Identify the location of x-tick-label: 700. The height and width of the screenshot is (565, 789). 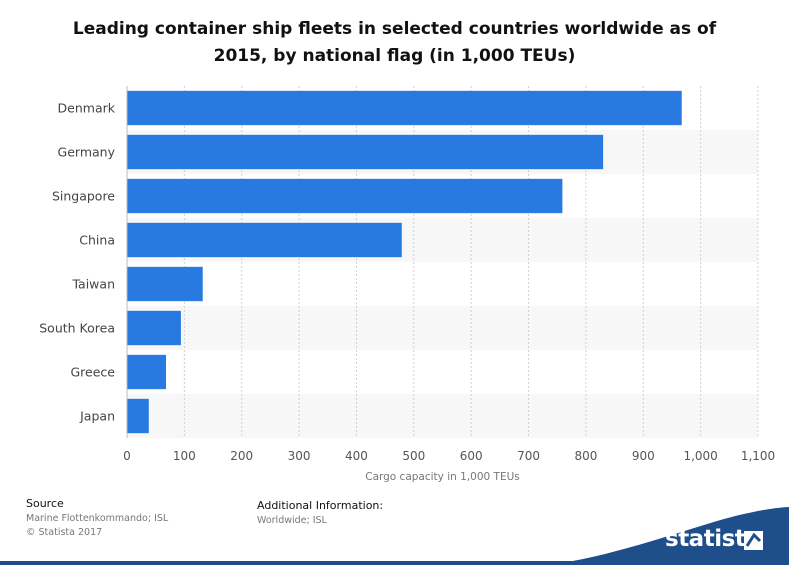
(528, 456).